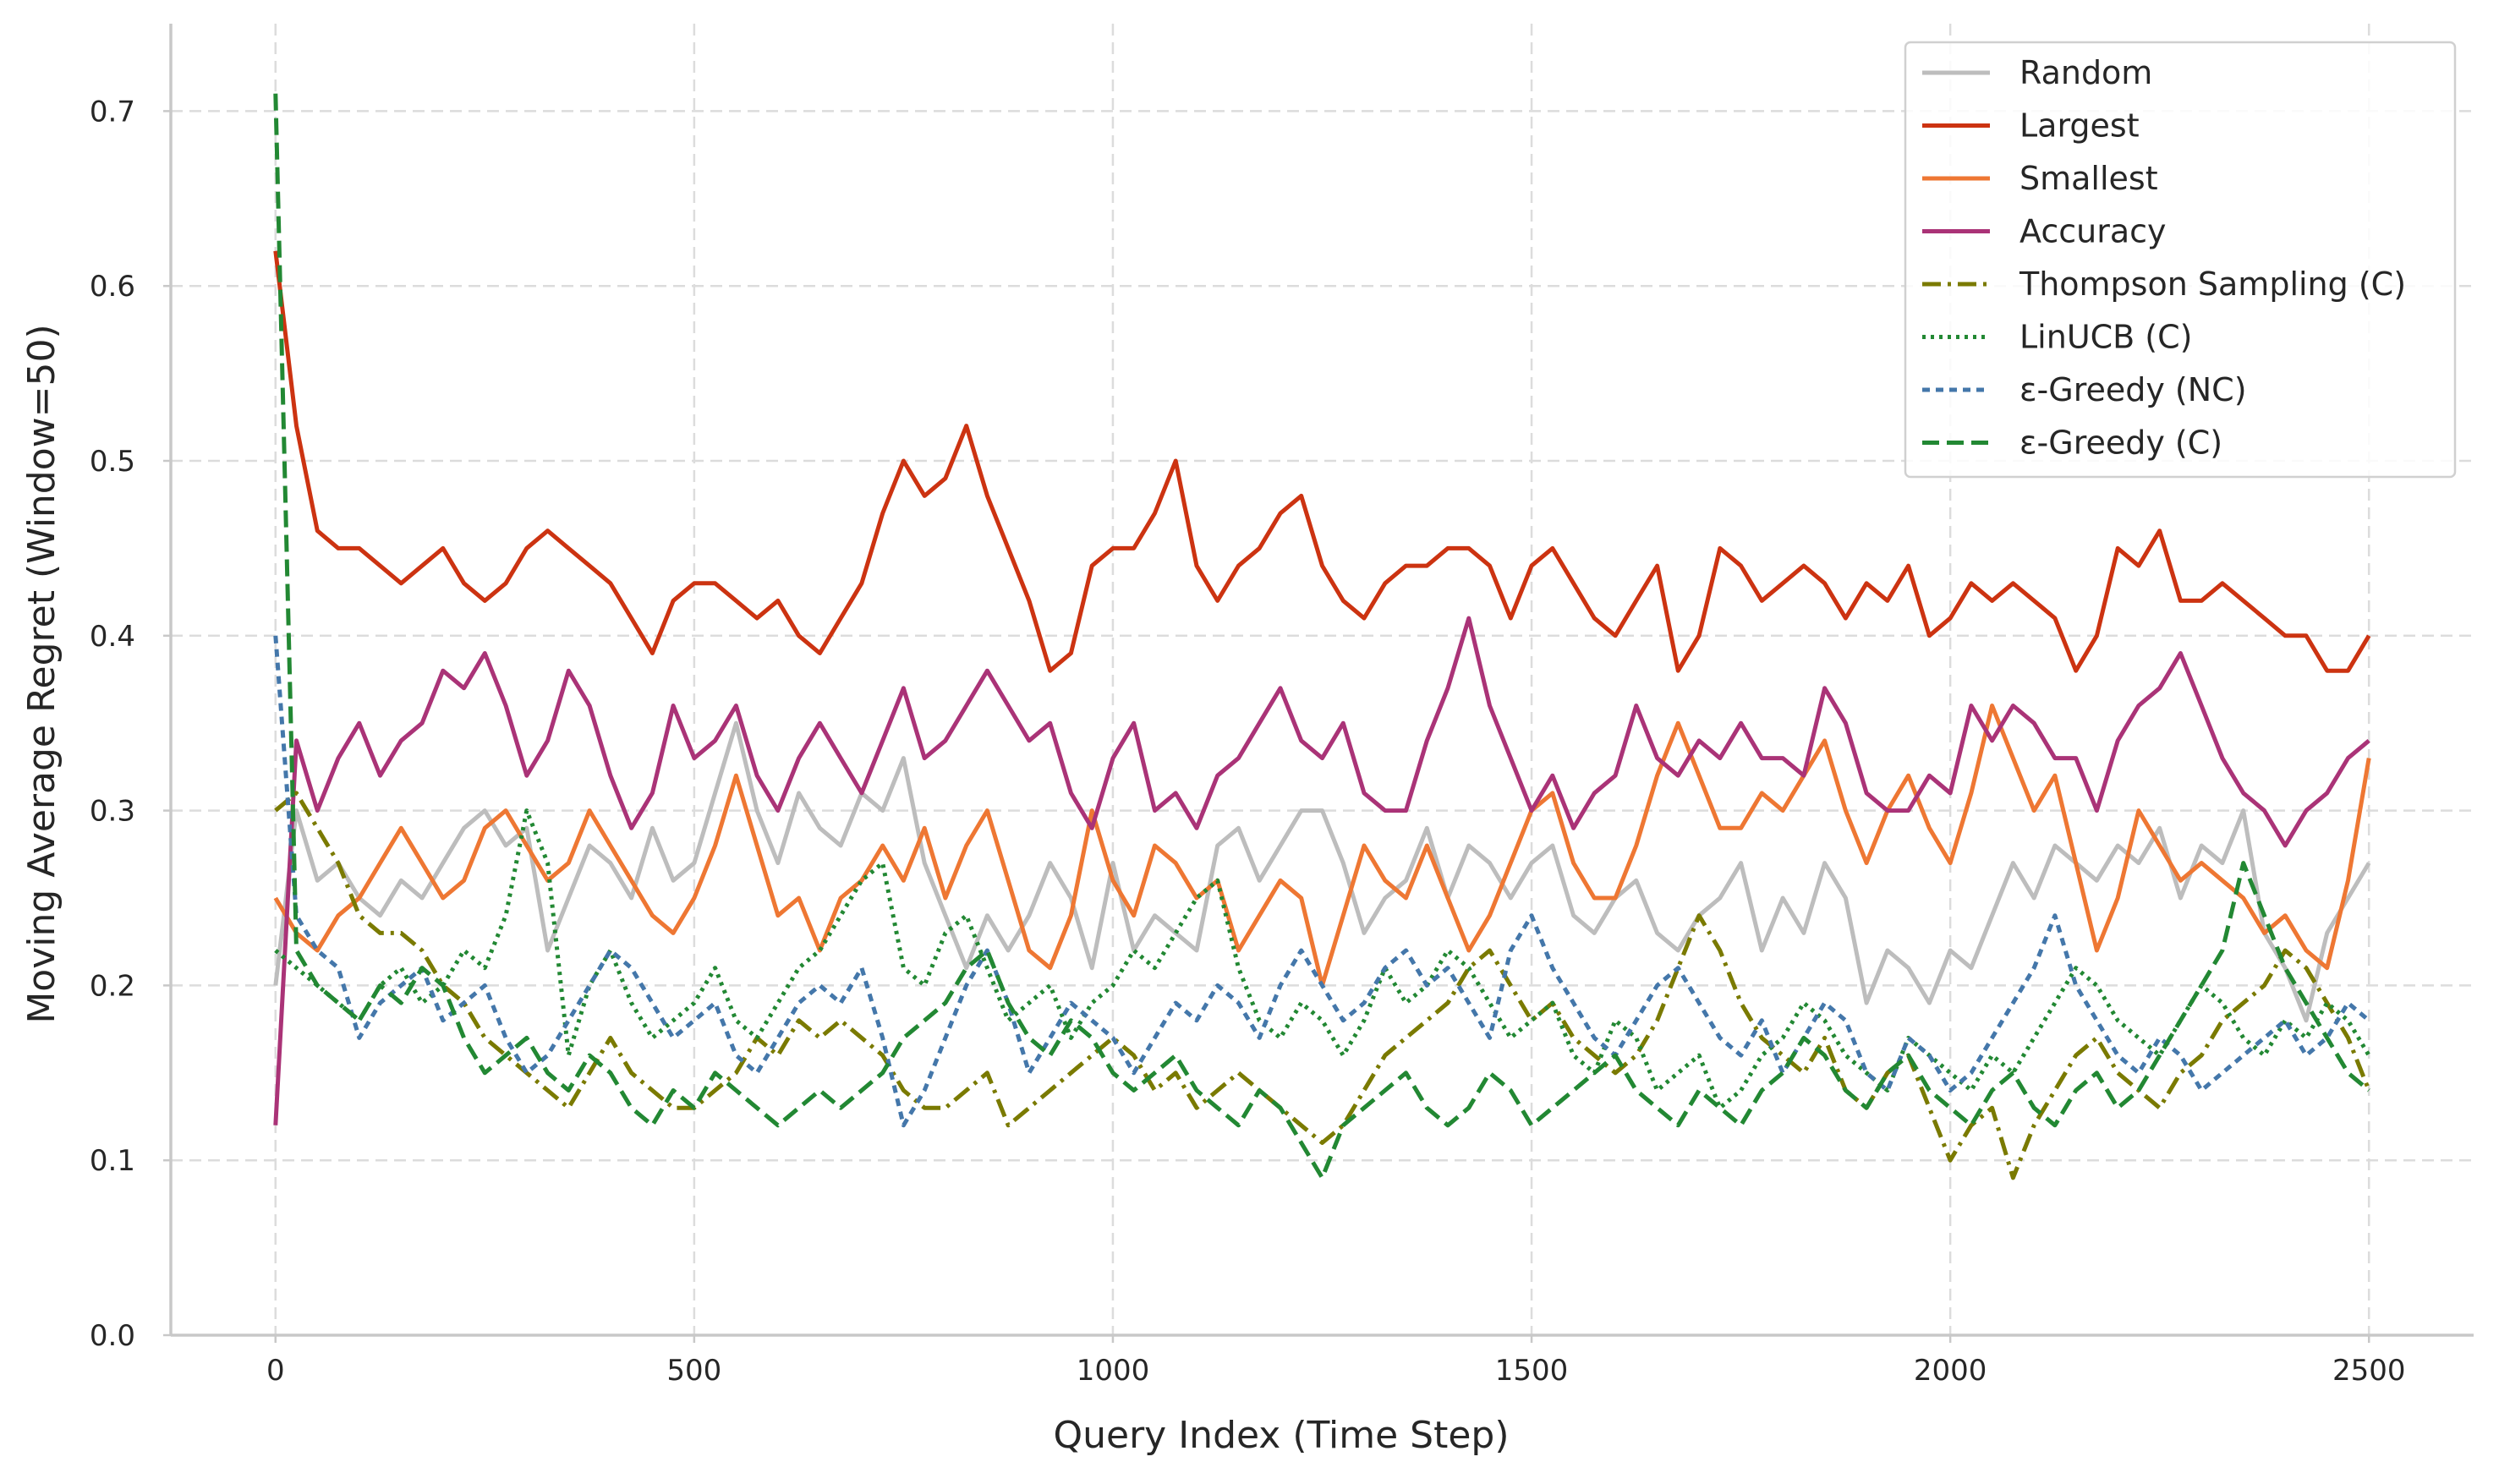  Describe the element at coordinates (2088, 178) in the screenshot. I see `legend-label-2: Smallest` at that location.